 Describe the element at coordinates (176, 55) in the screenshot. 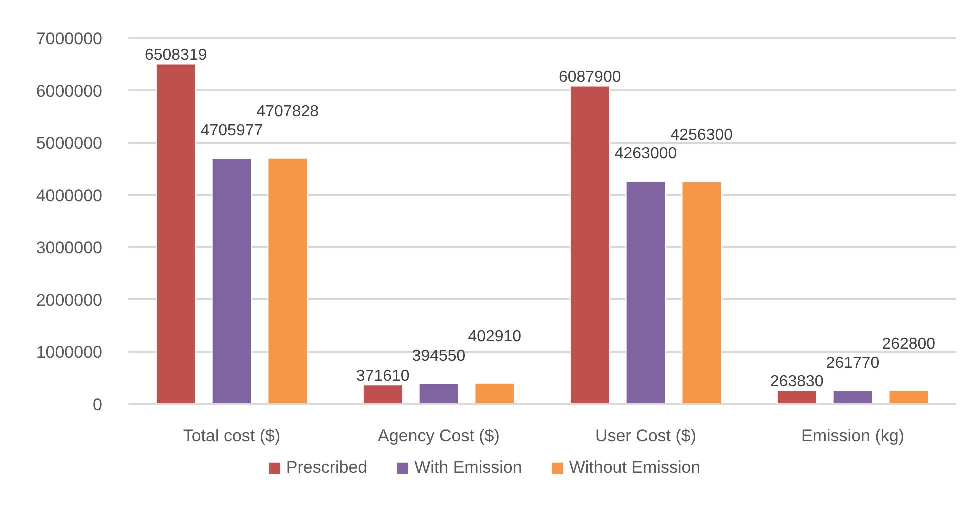

I see `data-label: 6508319` at that location.